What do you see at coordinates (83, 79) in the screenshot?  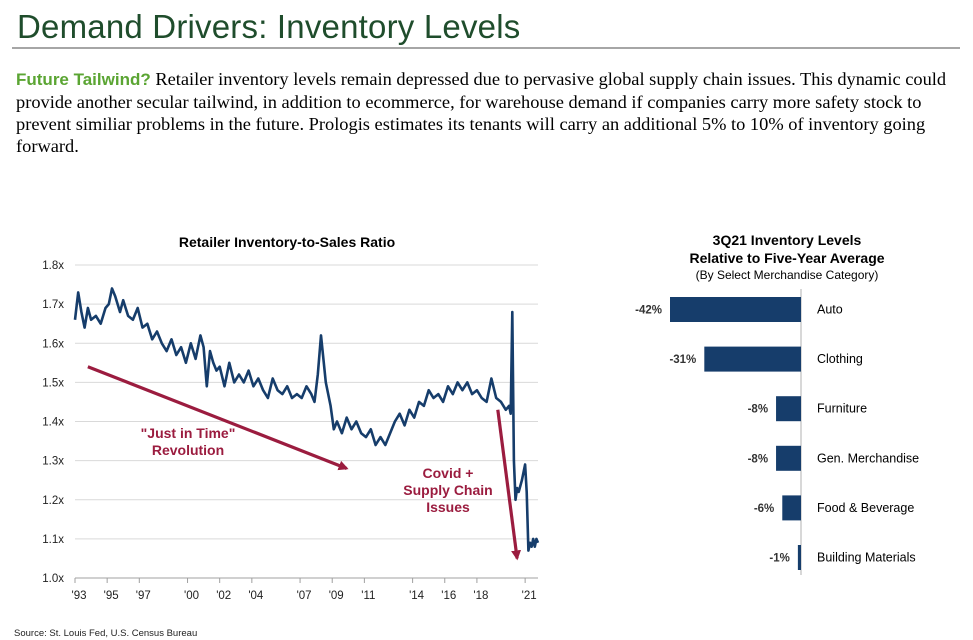 I see `intro-lead: Future Tailwind?` at bounding box center [83, 79].